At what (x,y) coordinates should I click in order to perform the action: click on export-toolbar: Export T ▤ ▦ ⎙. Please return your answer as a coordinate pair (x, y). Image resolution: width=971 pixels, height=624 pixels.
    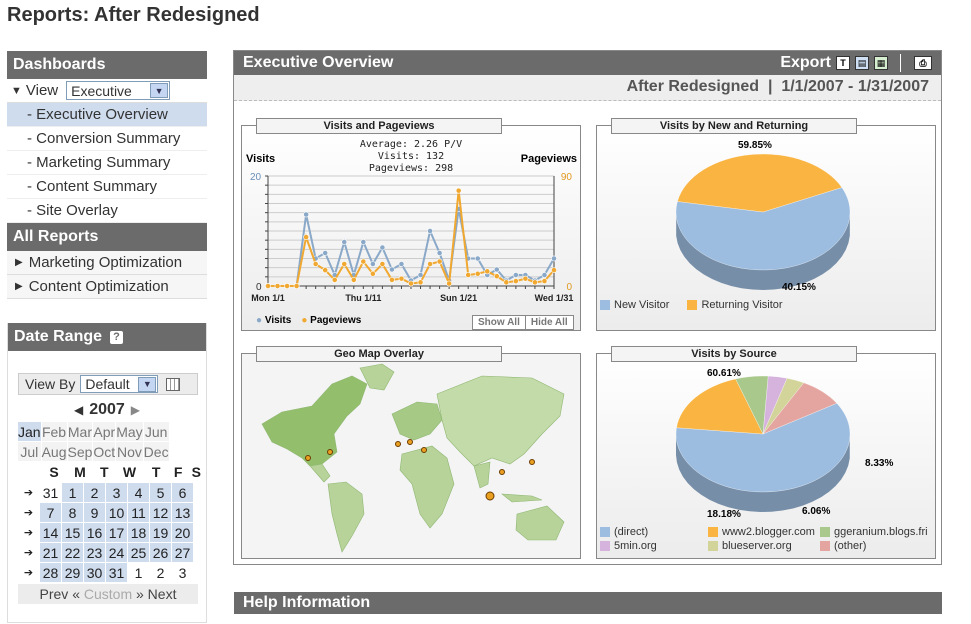
    Looking at the image, I should click on (856, 63).